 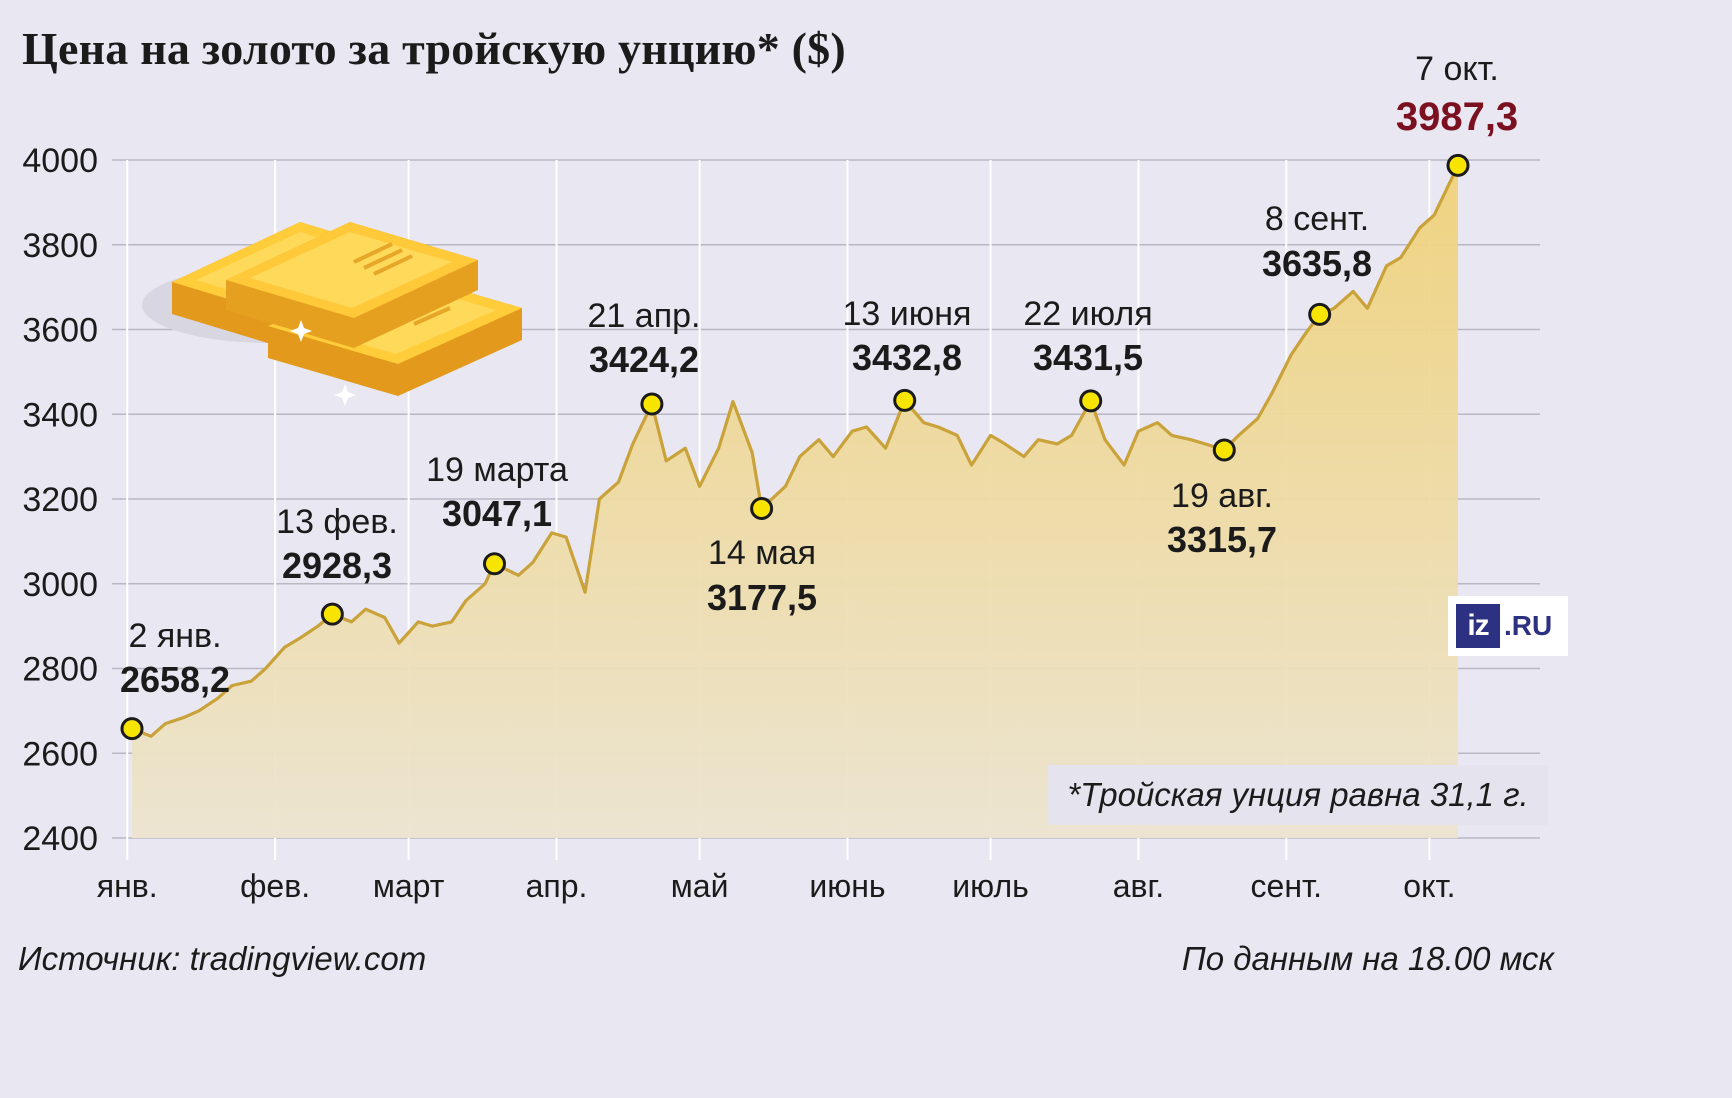 What do you see at coordinates (1138, 886) in the screenshot?
I see `x-tick-label: авг.` at bounding box center [1138, 886].